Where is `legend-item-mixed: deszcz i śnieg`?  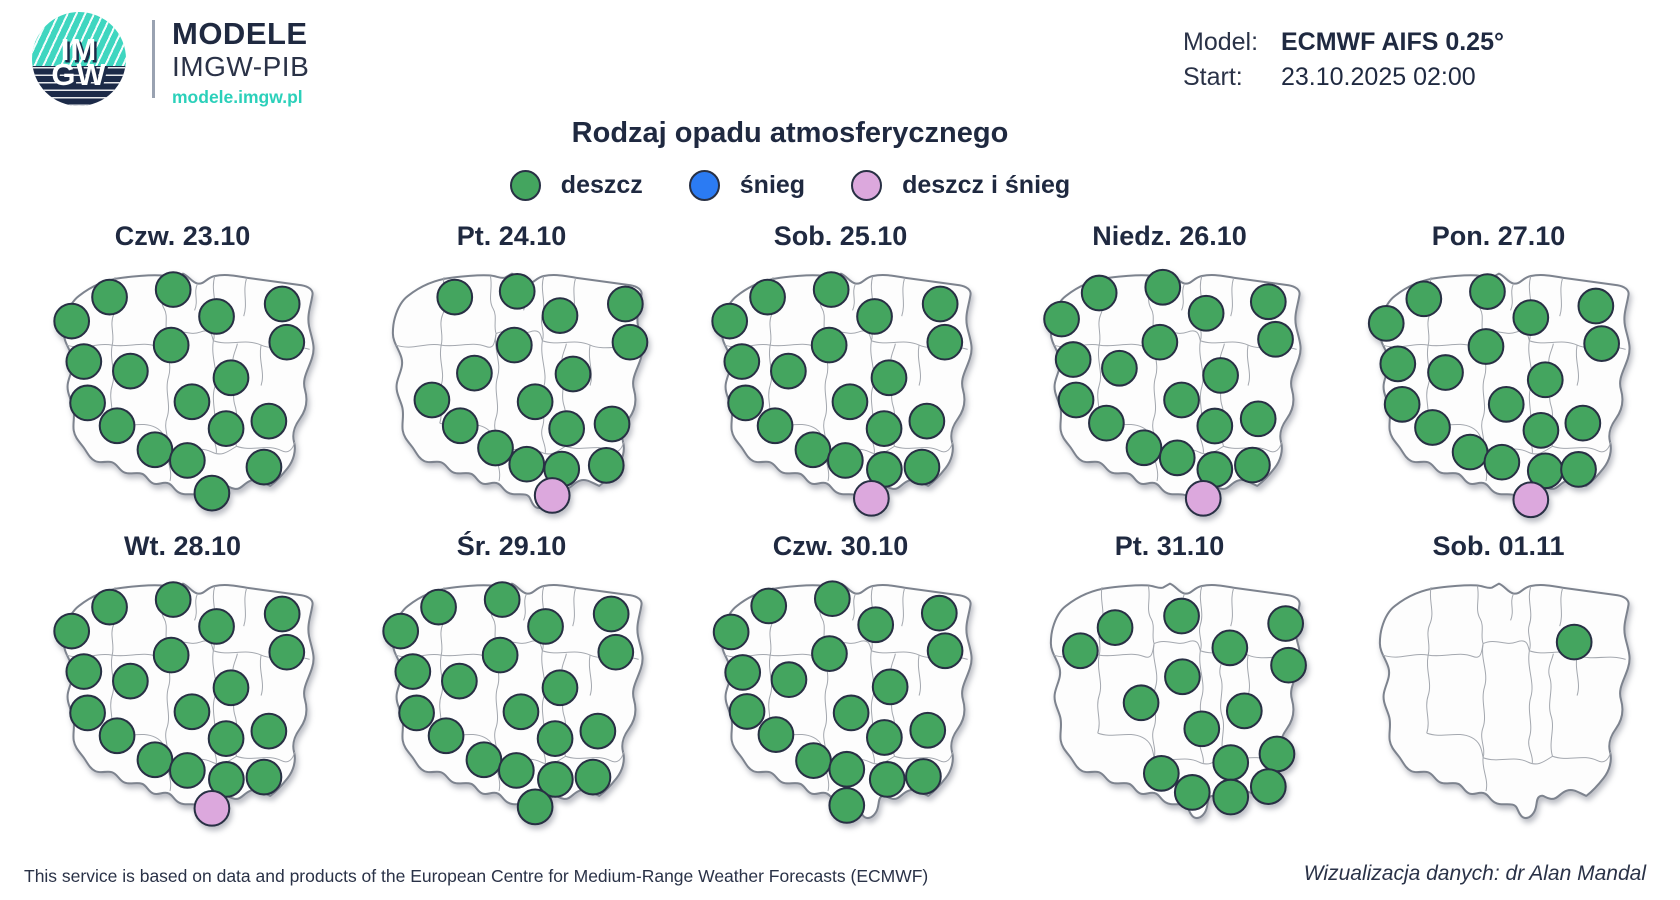
legend-item-mixed: deszcz i śnieg is located at coordinates (960, 185).